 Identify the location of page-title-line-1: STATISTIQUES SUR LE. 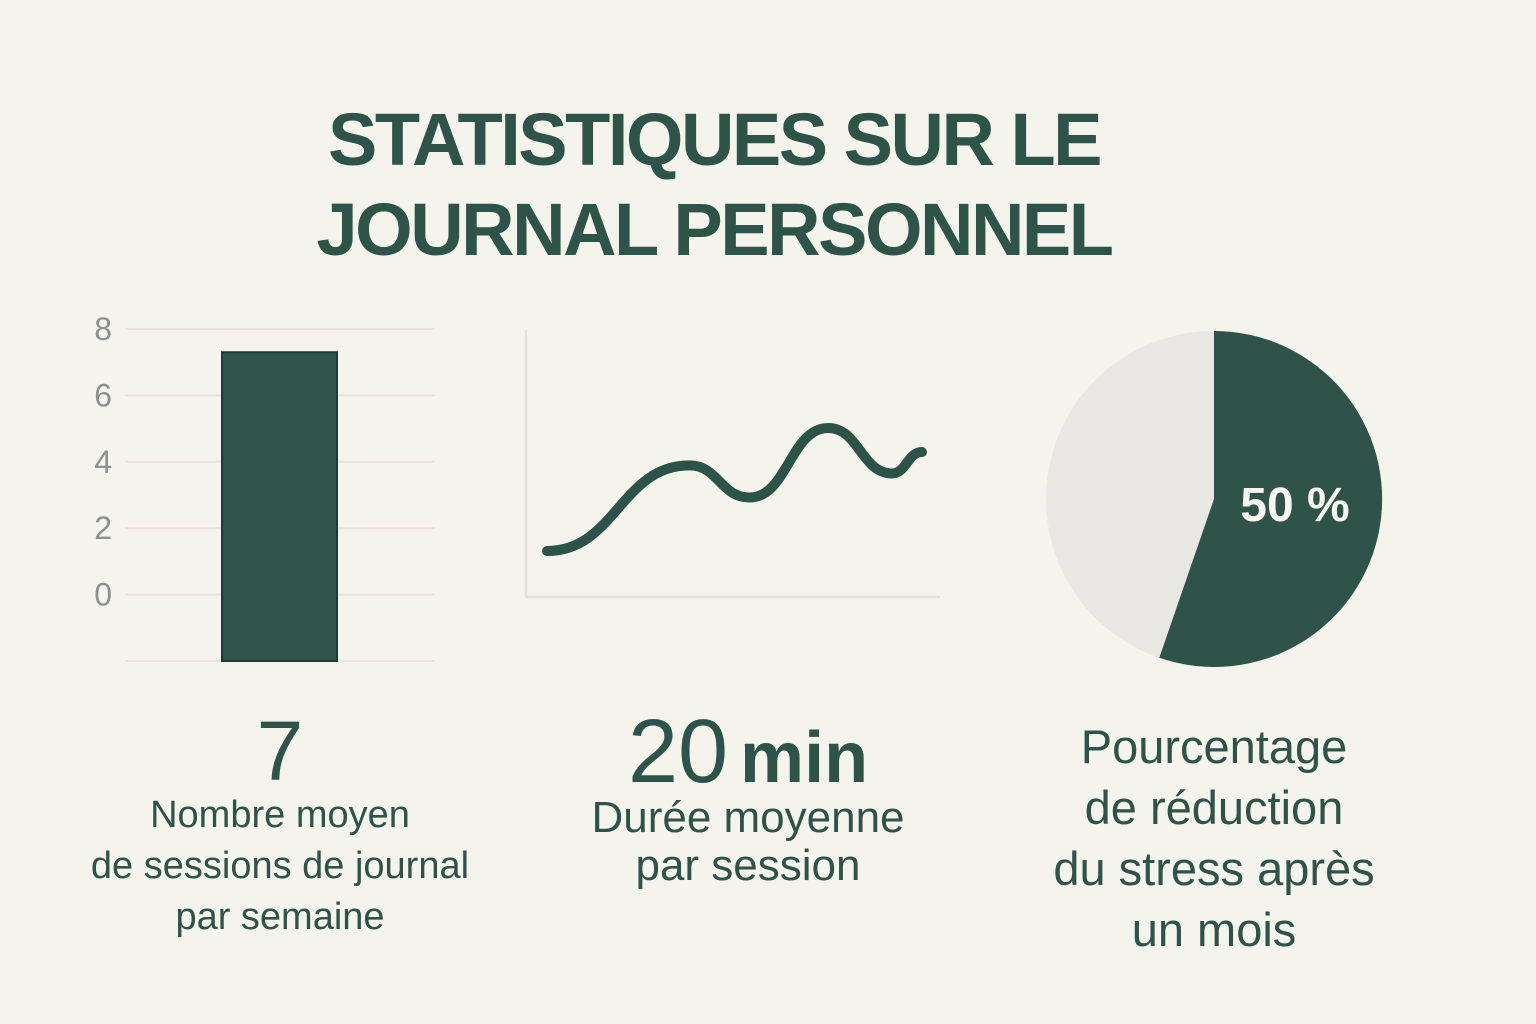
(715, 139).